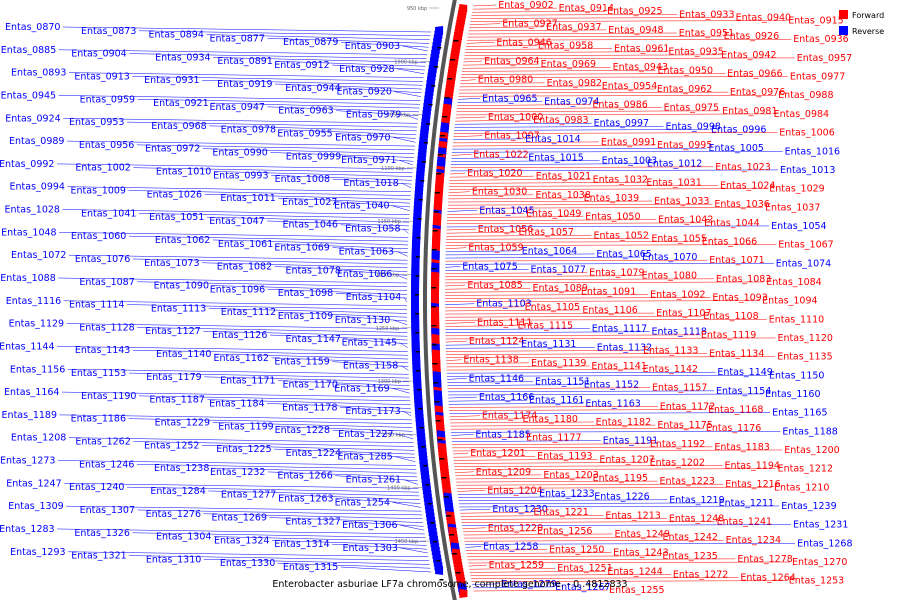 This screenshot has width=900, height=600. I want to click on gene-label-forward: Entas_1084, so click(793, 282).